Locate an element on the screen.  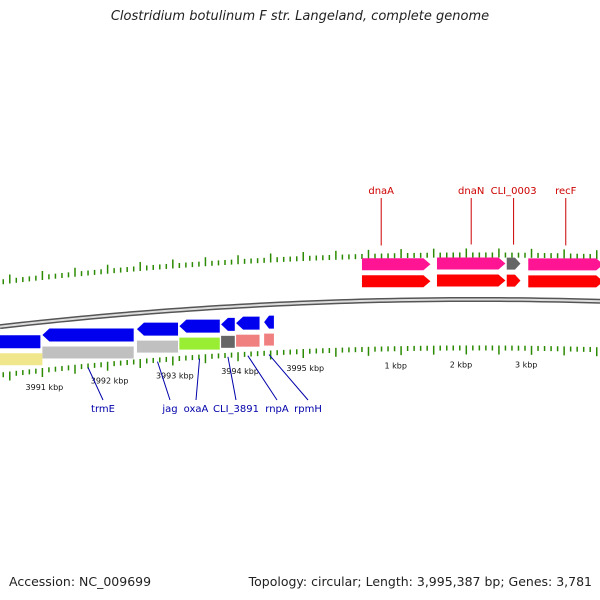
scale-label: 1 kbp is located at coordinates (396, 365).